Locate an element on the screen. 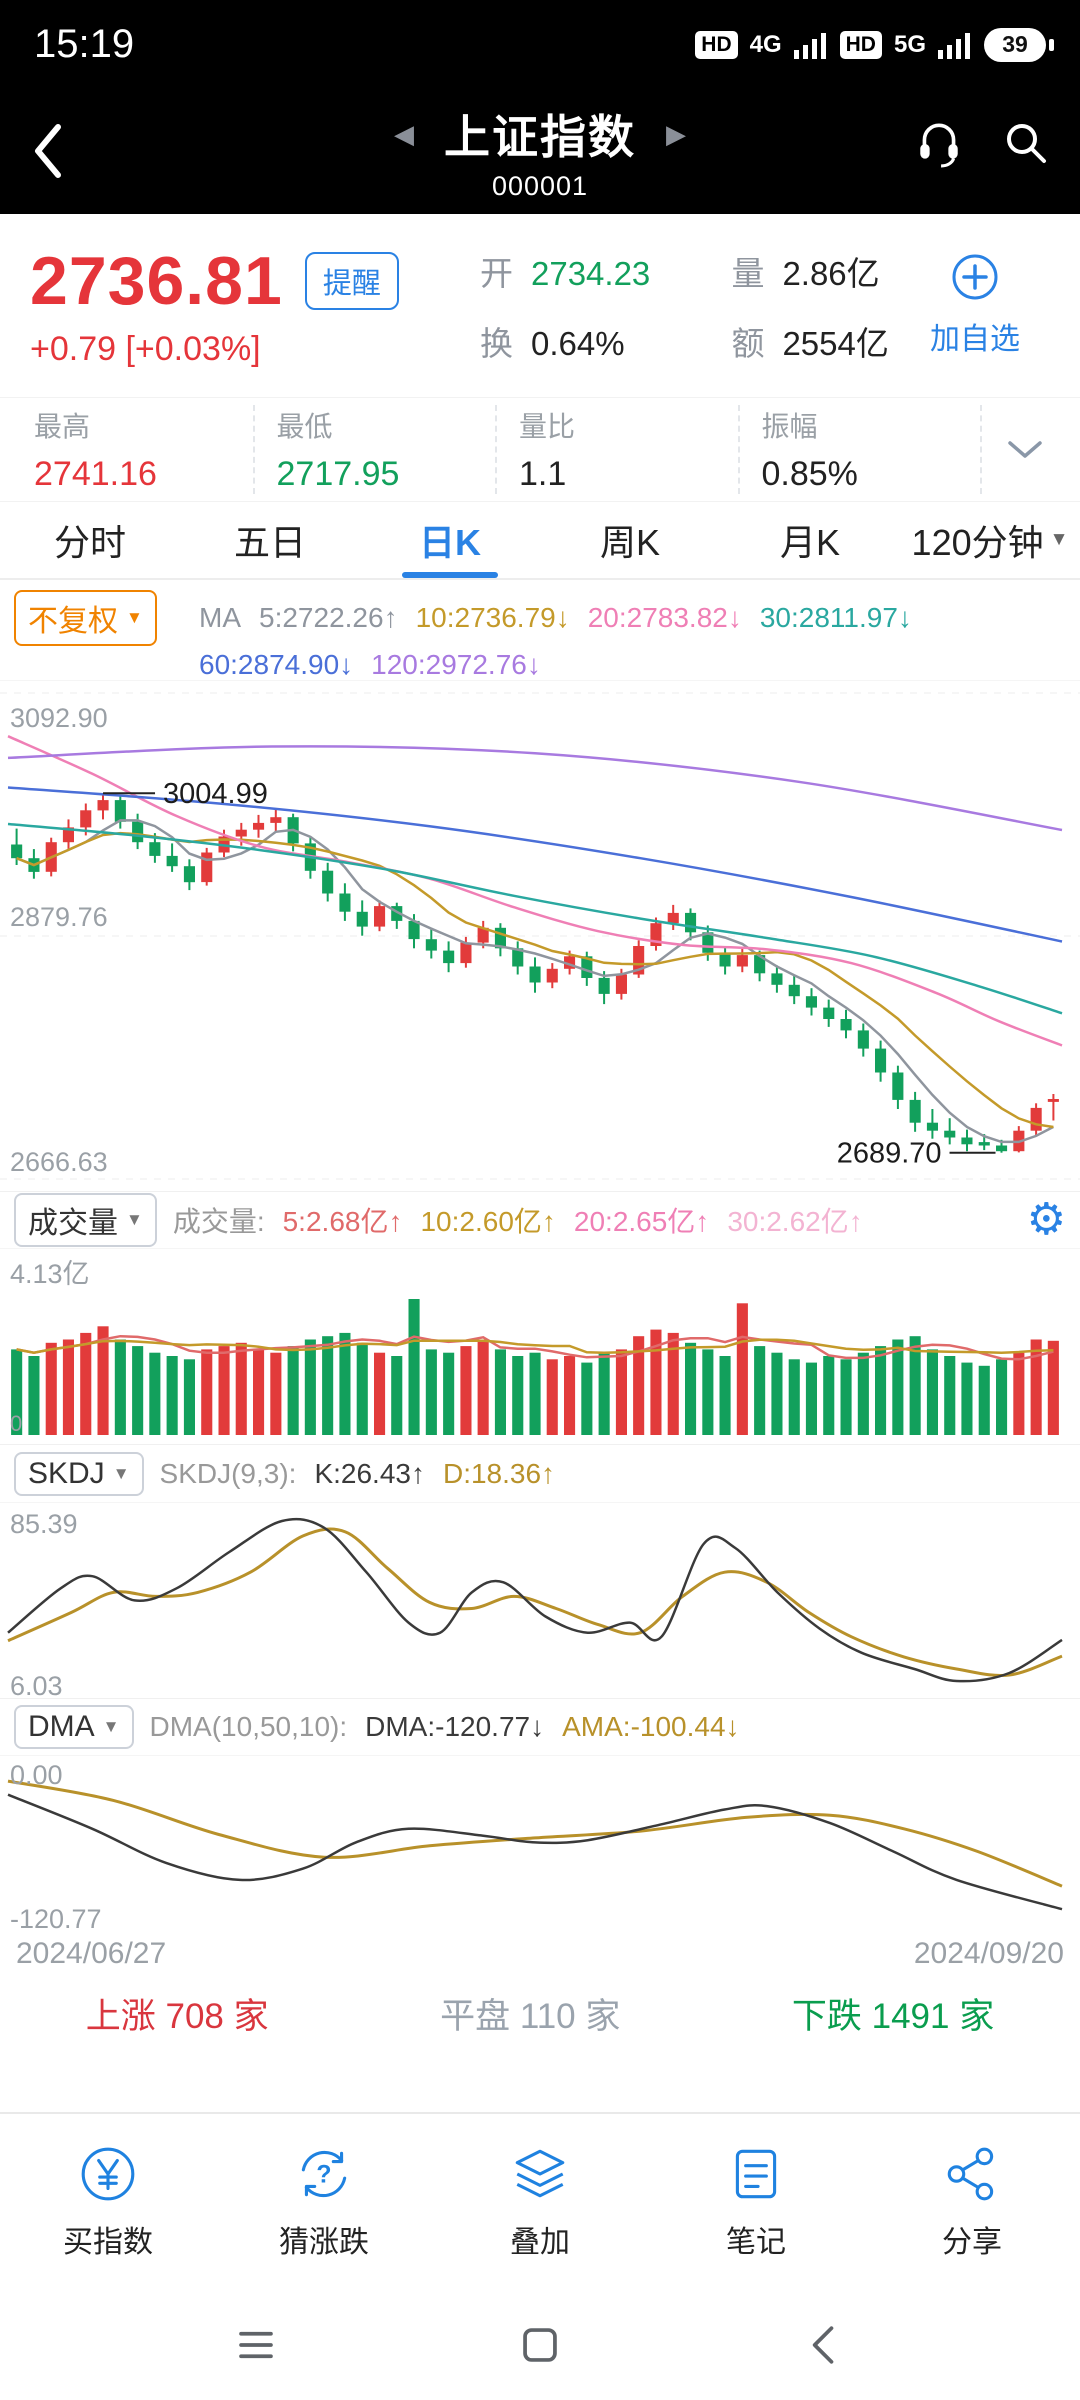  gear-icon: ⚙ is located at coordinates (1046, 1219).